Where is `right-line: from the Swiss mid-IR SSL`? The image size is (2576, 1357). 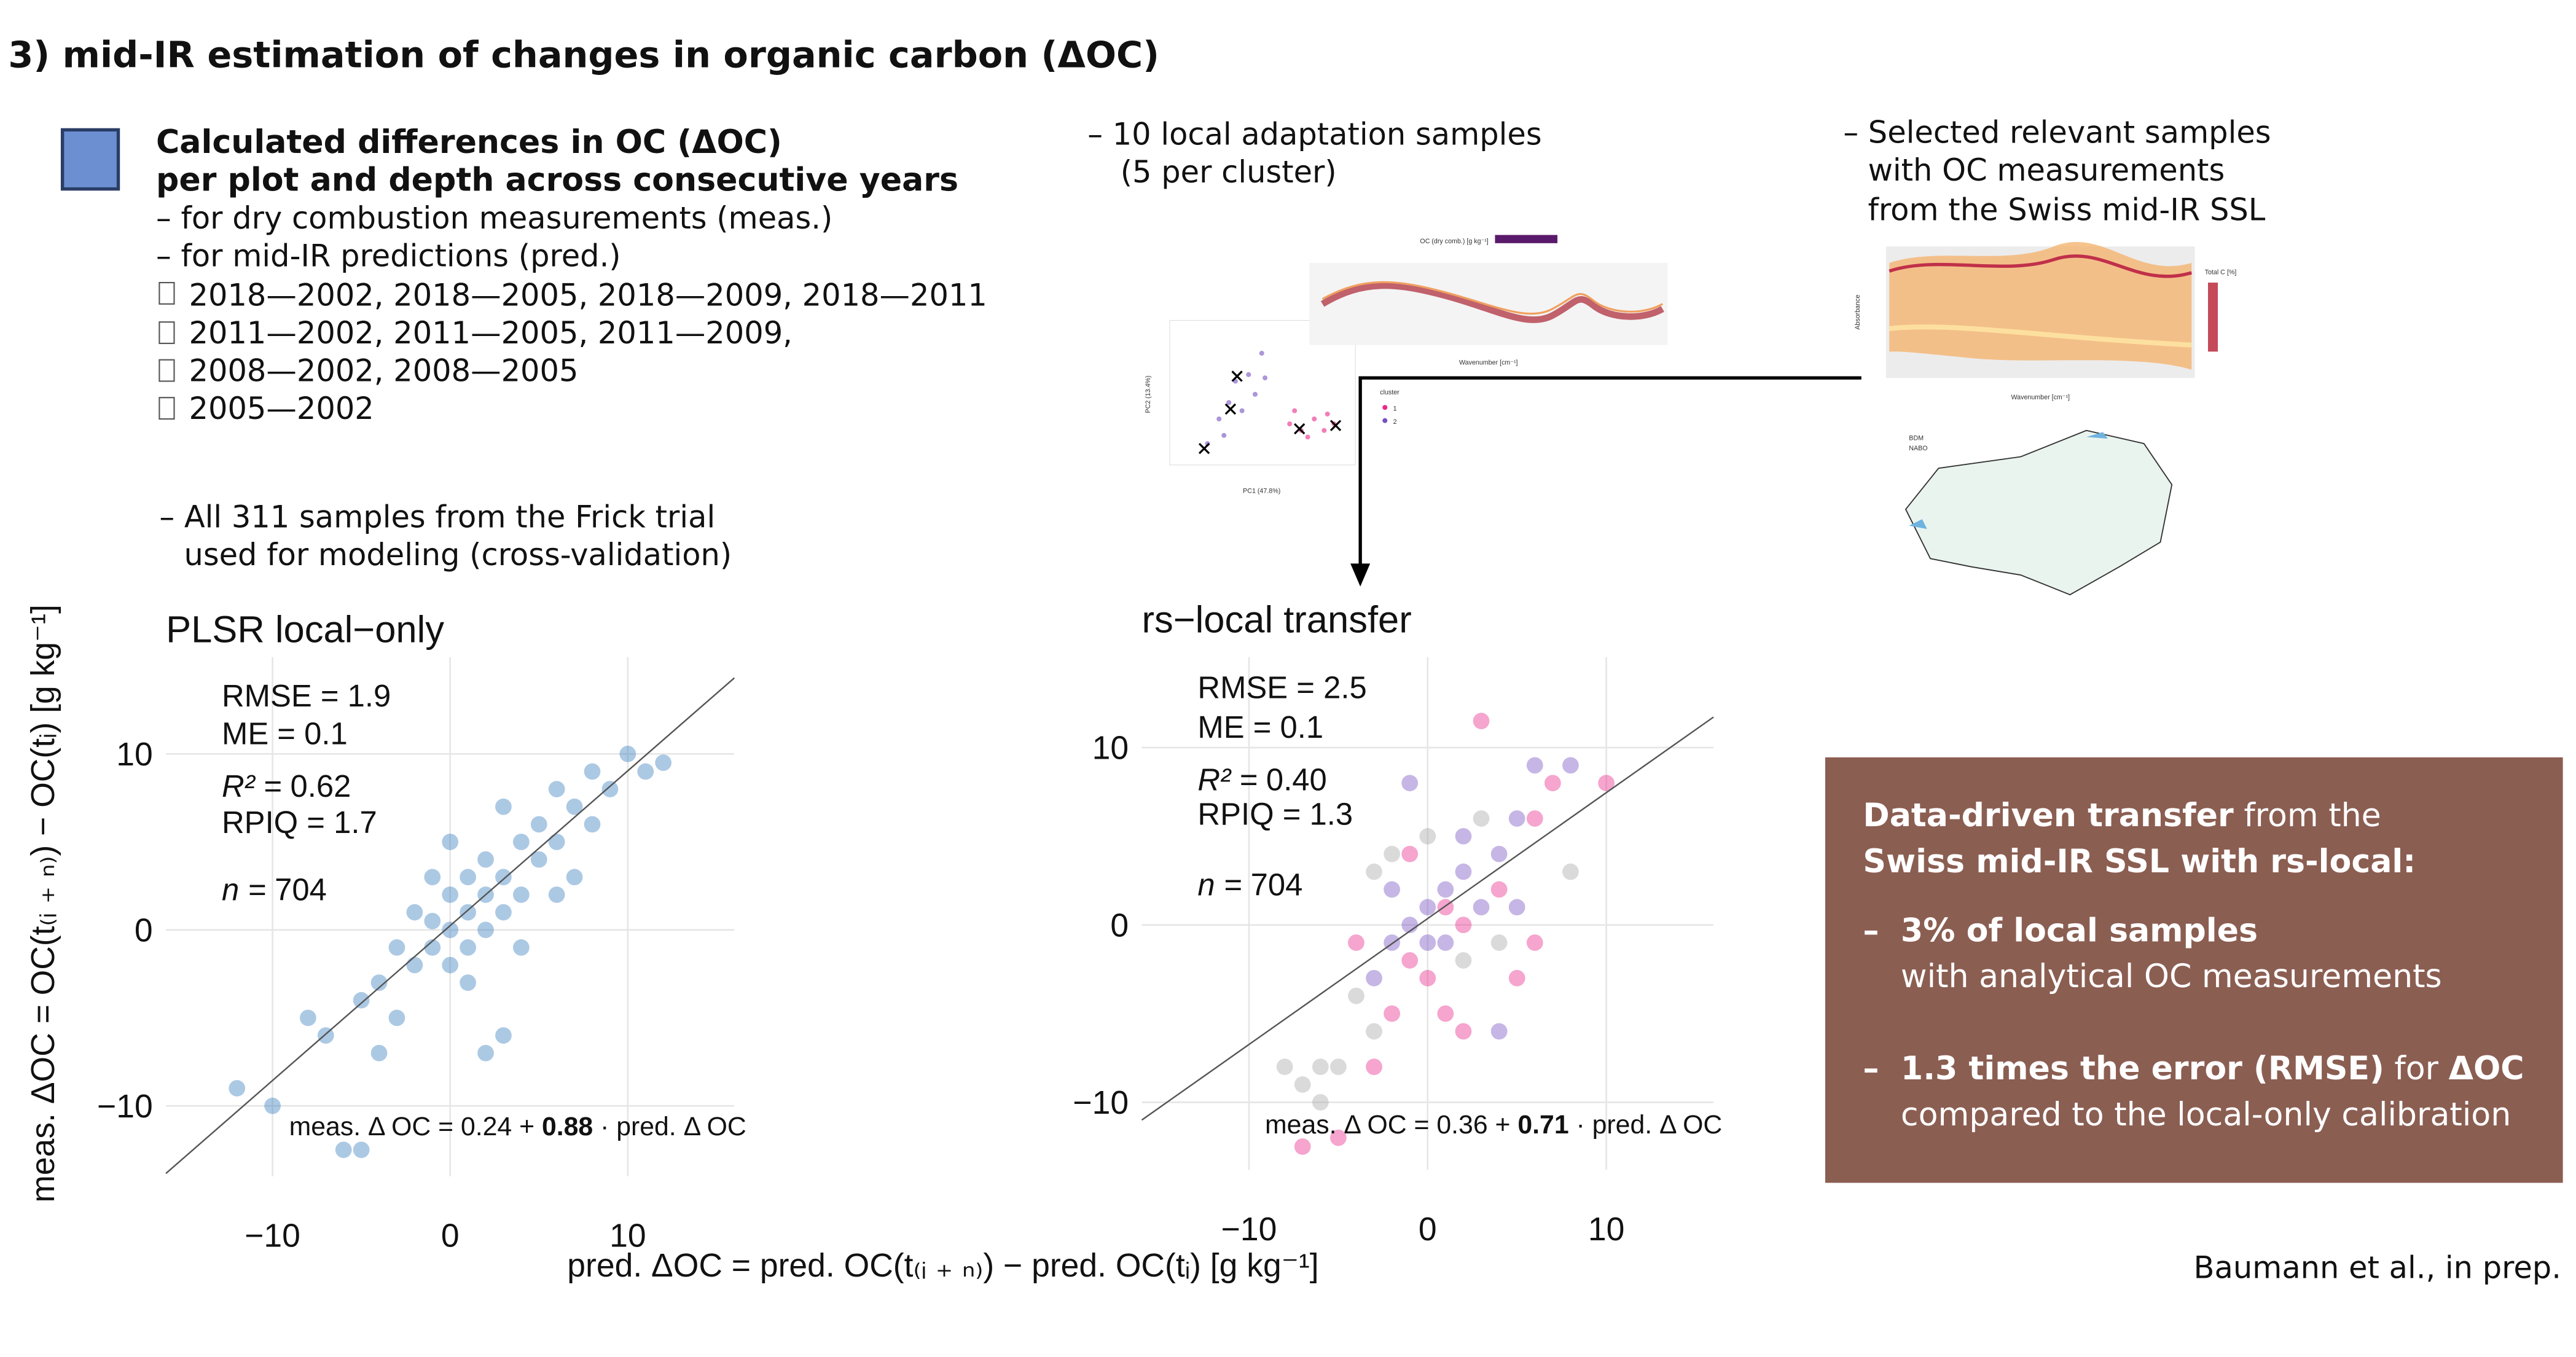 right-line: from the Swiss mid-IR SSL is located at coordinates (2066, 209).